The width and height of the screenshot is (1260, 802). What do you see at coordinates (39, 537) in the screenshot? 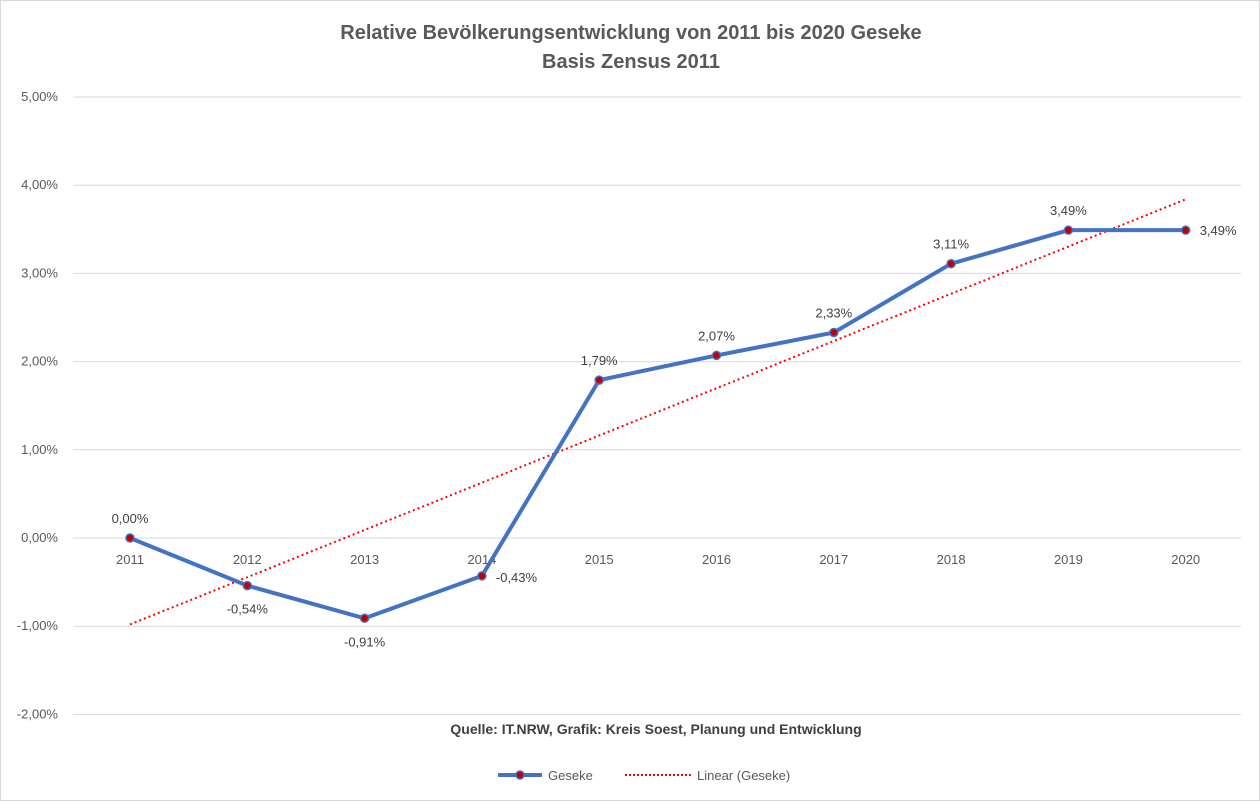
I see `y-tick-label: 0,00%` at bounding box center [39, 537].